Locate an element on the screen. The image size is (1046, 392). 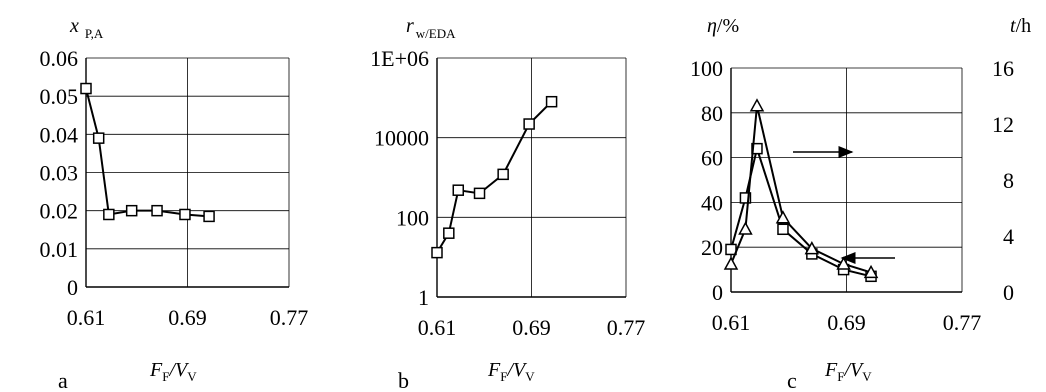
y-tick-label: 80 is located at coordinates (712, 113).